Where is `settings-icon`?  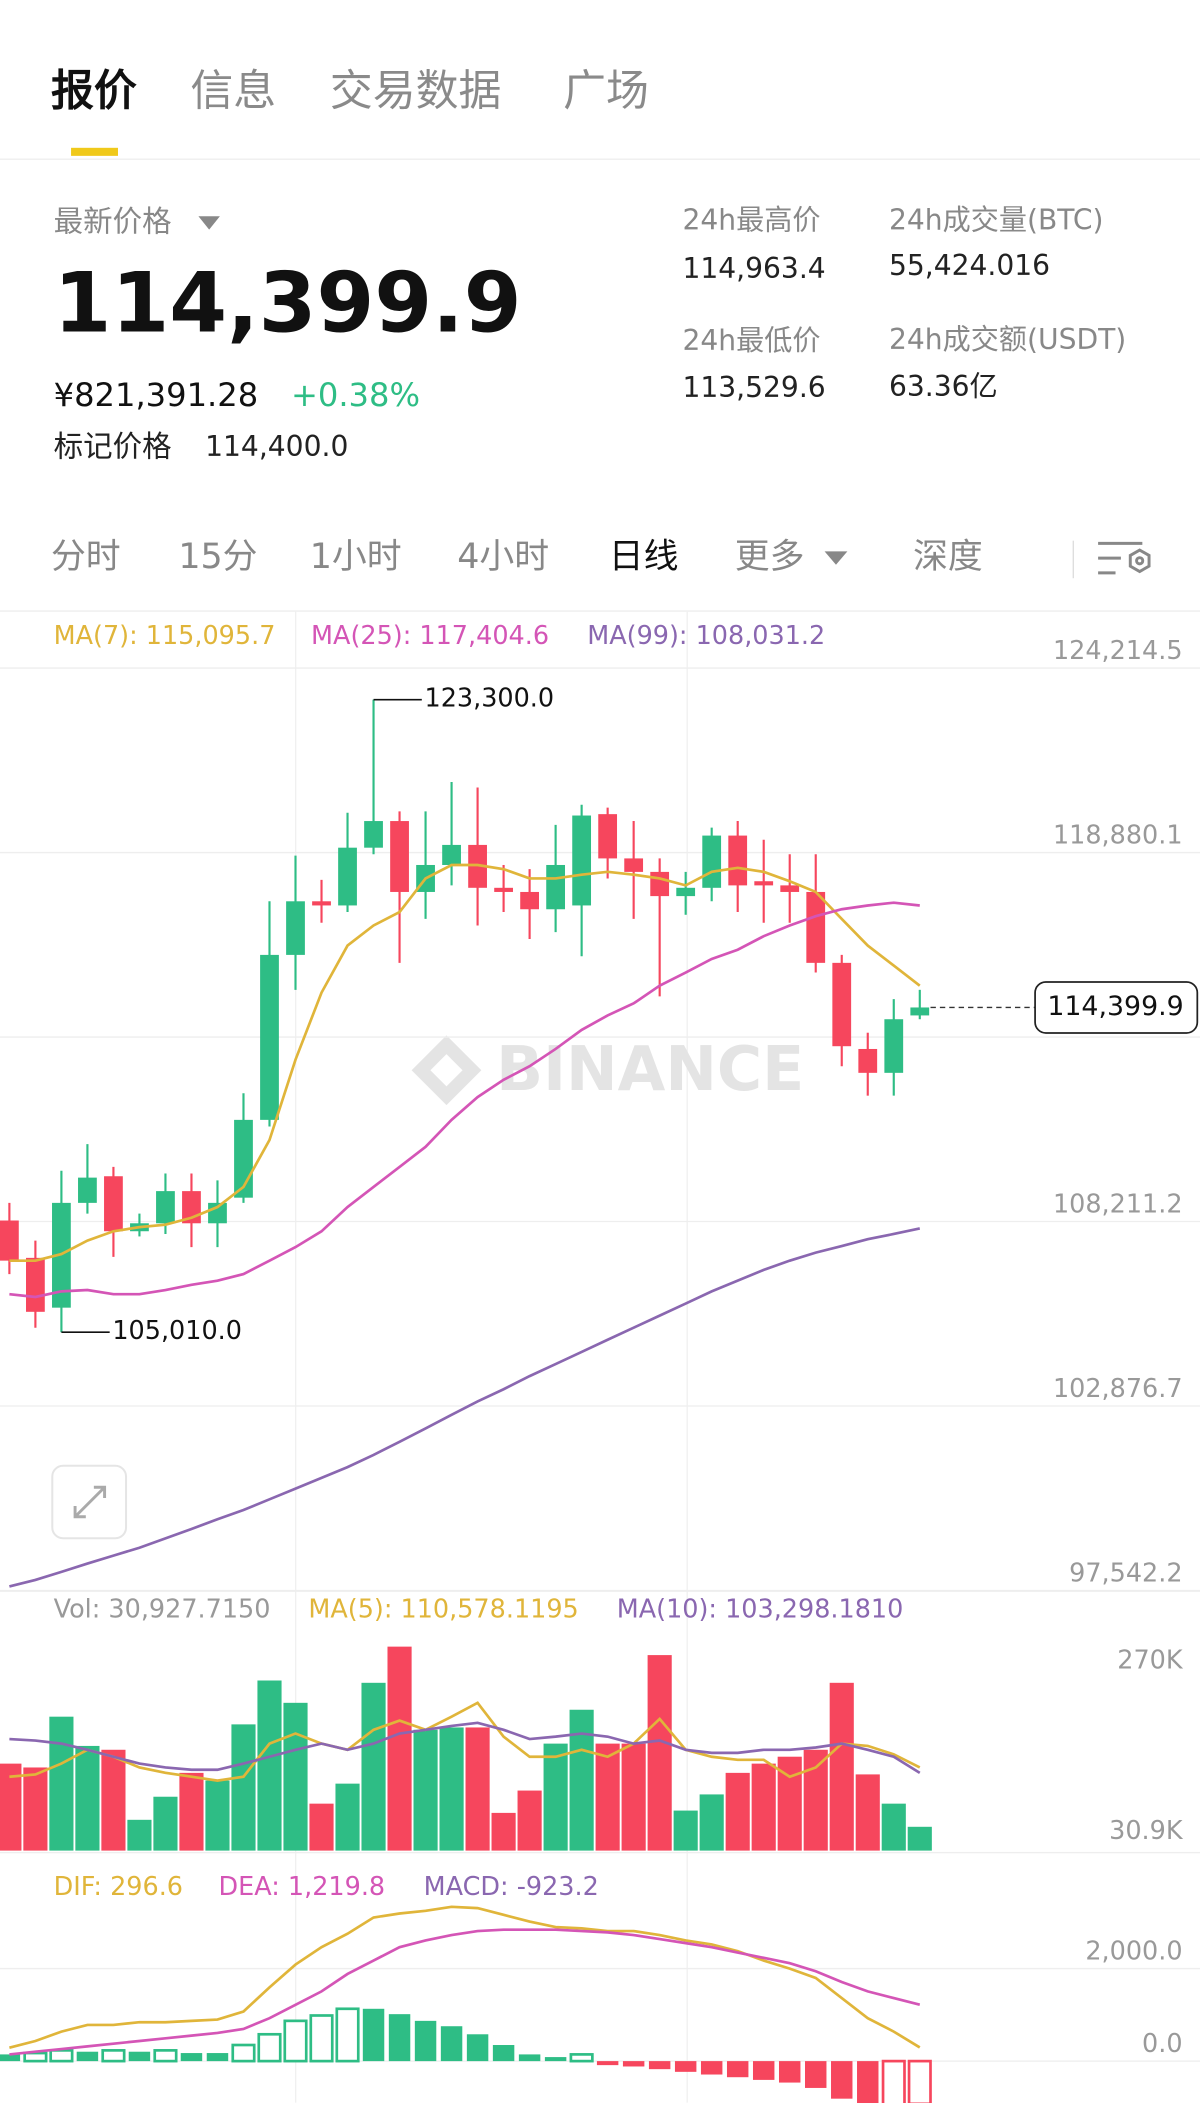 settings-icon is located at coordinates (1124, 558).